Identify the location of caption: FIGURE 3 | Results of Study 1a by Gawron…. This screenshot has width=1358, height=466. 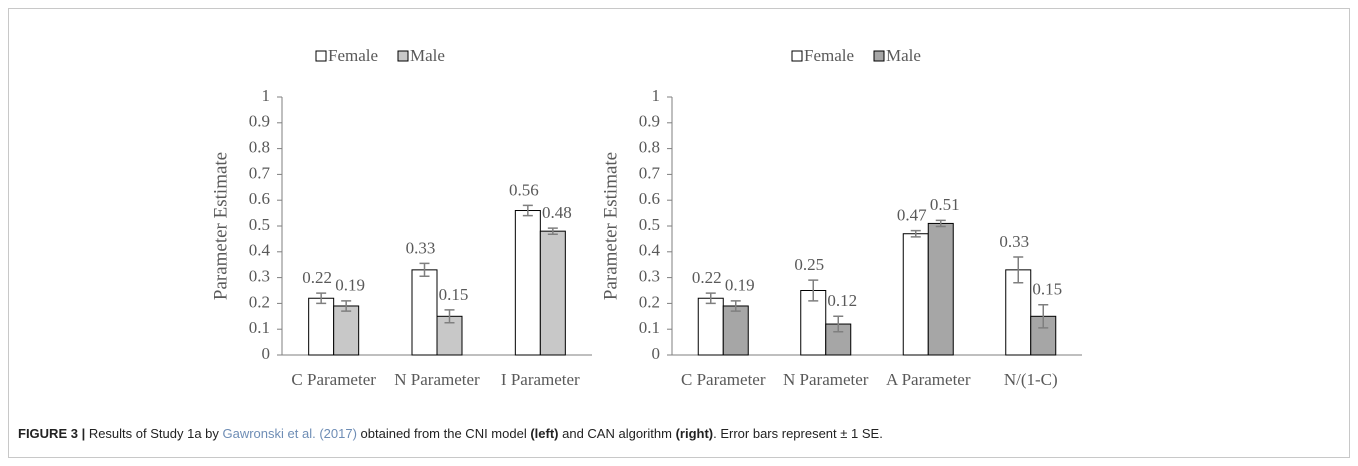
(450, 433).